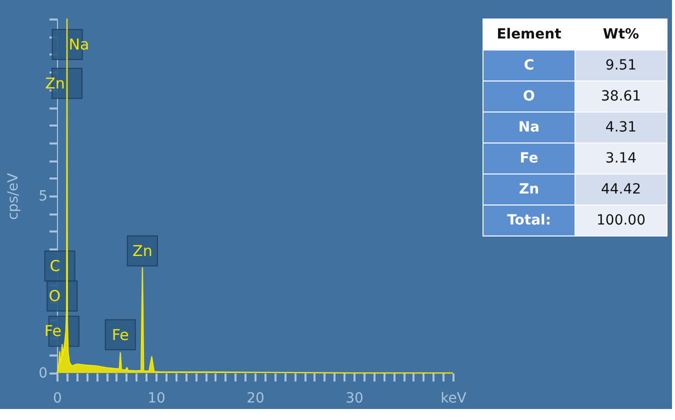  I want to click on annotation: C, so click(55, 266).